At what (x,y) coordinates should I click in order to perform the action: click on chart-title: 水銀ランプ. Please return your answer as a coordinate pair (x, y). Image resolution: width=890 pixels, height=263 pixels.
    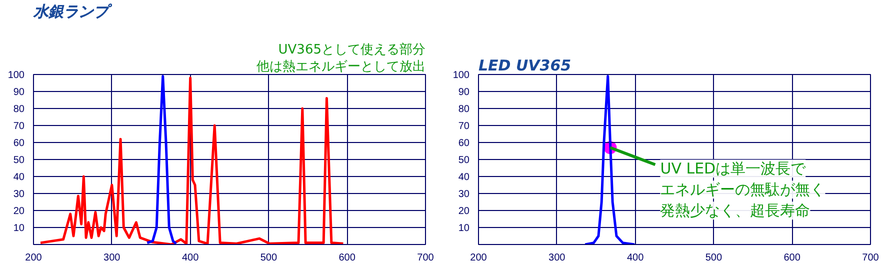
    Looking at the image, I should click on (72, 11).